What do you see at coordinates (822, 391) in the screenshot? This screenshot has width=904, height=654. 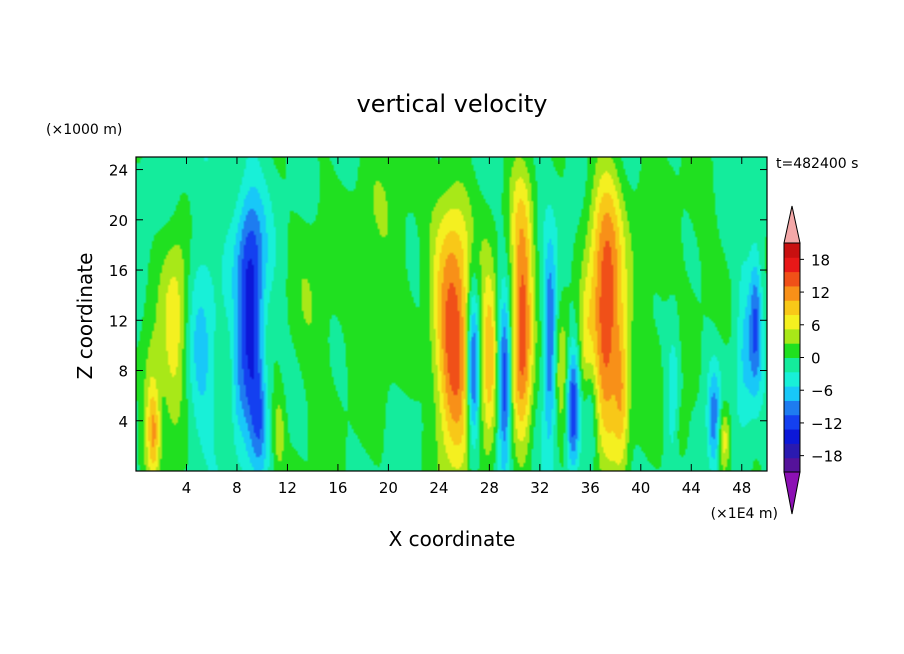 I see `colorbar-tick-label: −6` at bounding box center [822, 391].